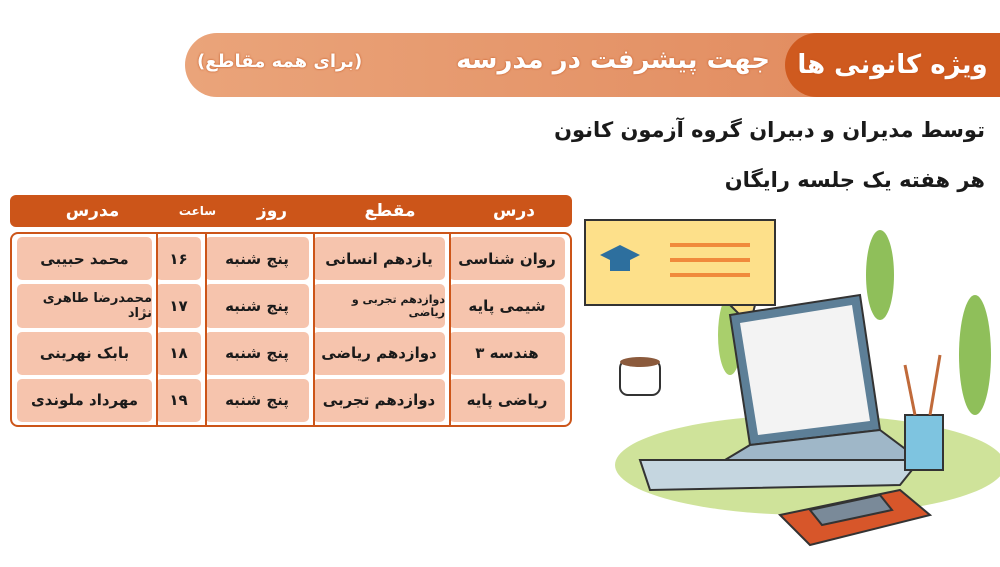 The width and height of the screenshot is (1000, 567). I want to click on banner-highlight: ویژه کانونی ها, so click(892, 65).